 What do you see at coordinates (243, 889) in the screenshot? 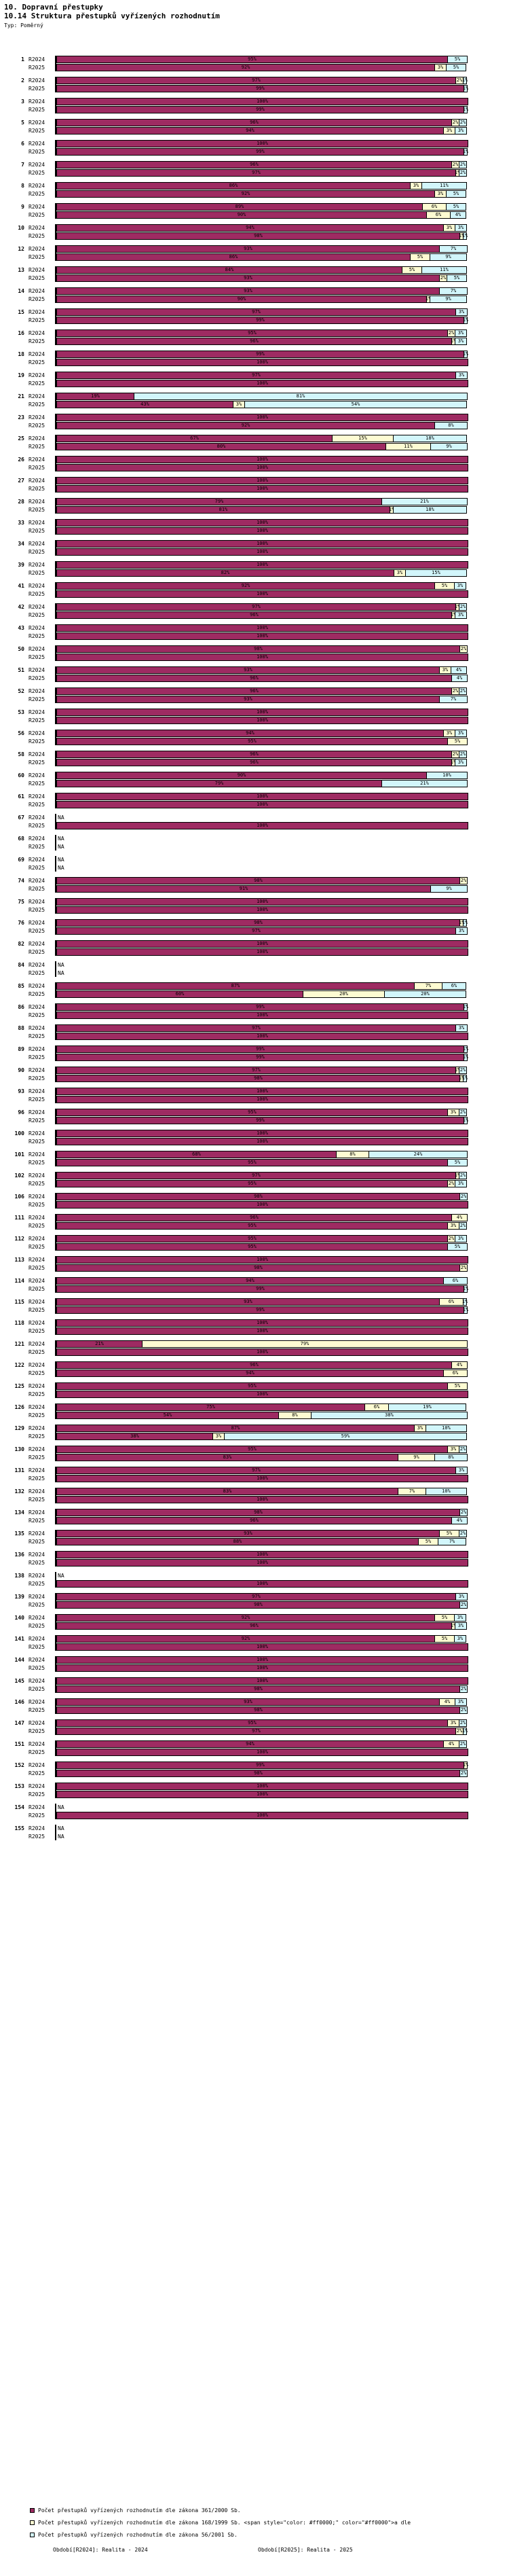
I see `bar-segment: 91%` at bounding box center [243, 889].